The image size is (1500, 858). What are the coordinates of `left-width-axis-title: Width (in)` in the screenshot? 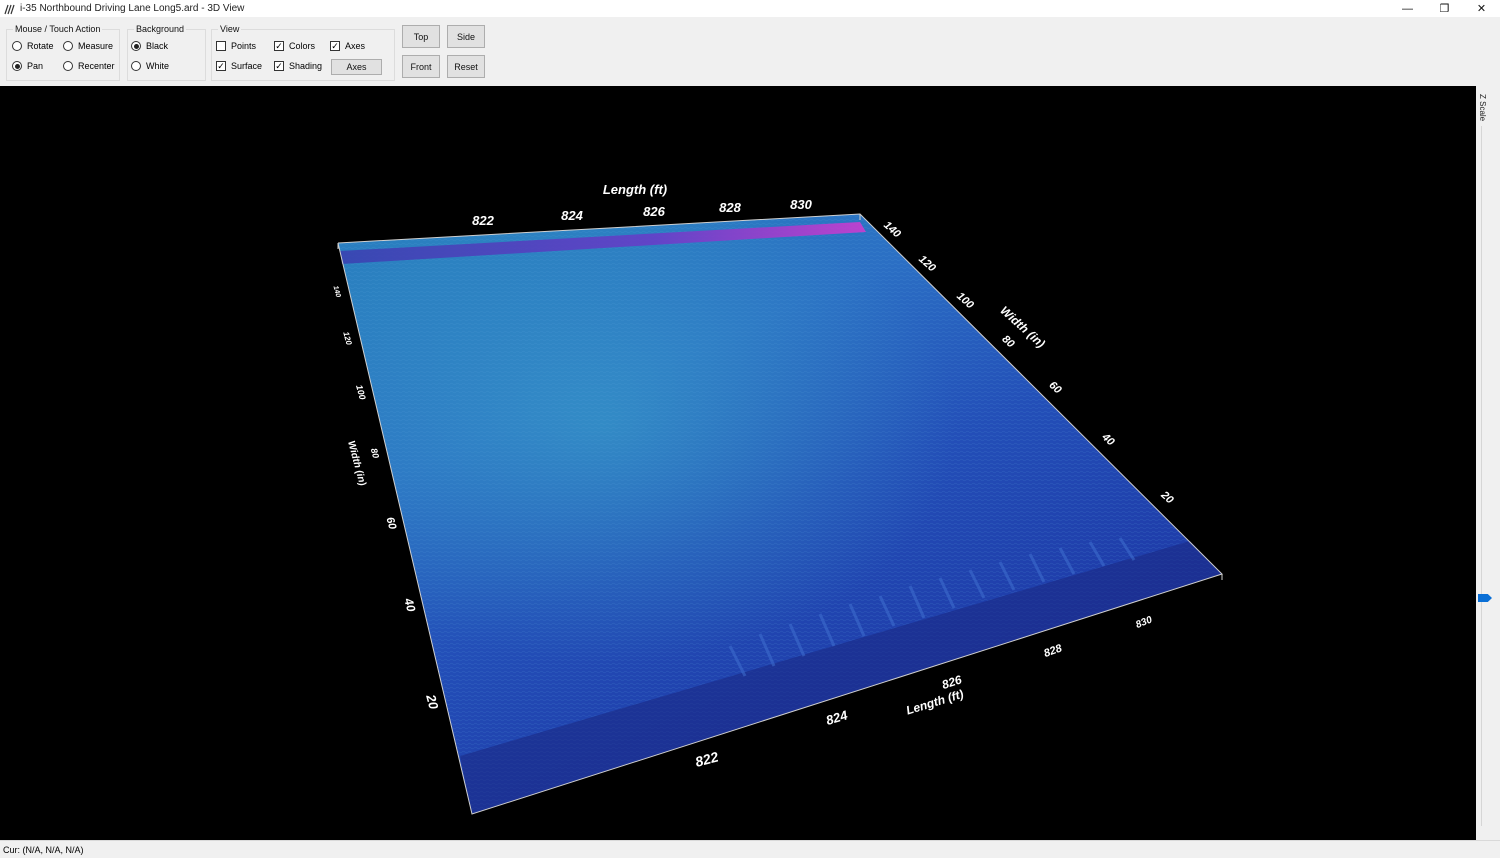 It's located at (356, 464).